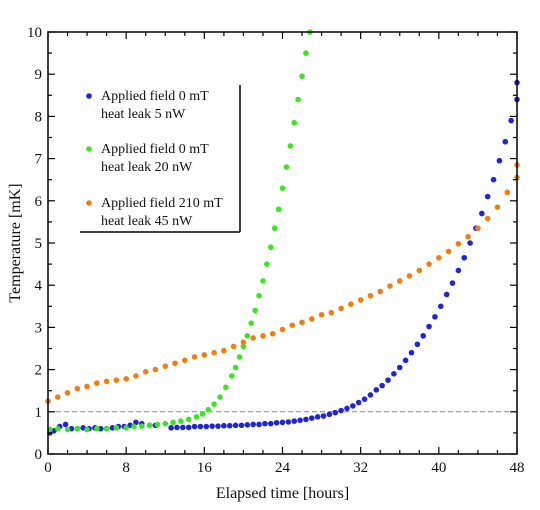  Describe the element at coordinates (282, 493) in the screenshot. I see `x-axis-title: Elapsed time [hours]` at that location.